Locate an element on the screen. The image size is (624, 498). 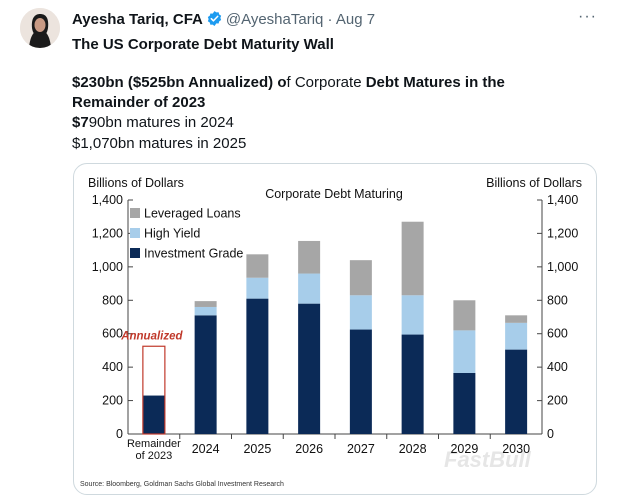
tweet-title: The US Corporate Debt Maturity Wall is located at coordinates (203, 44).